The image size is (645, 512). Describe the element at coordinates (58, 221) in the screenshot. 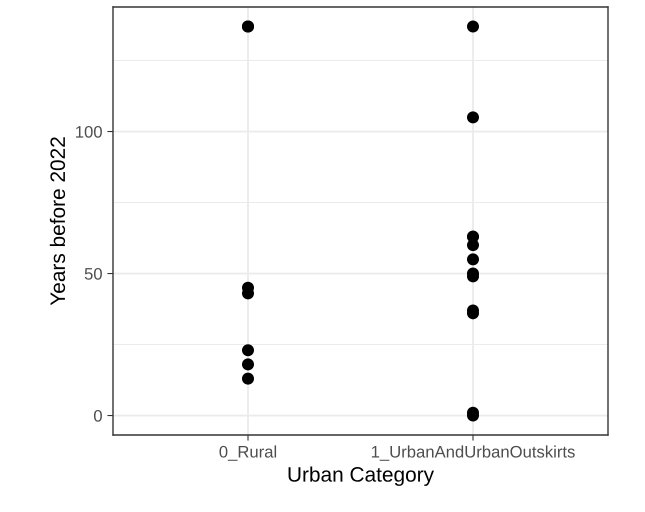

I see `y-axis-title: Years before 2022` at that location.